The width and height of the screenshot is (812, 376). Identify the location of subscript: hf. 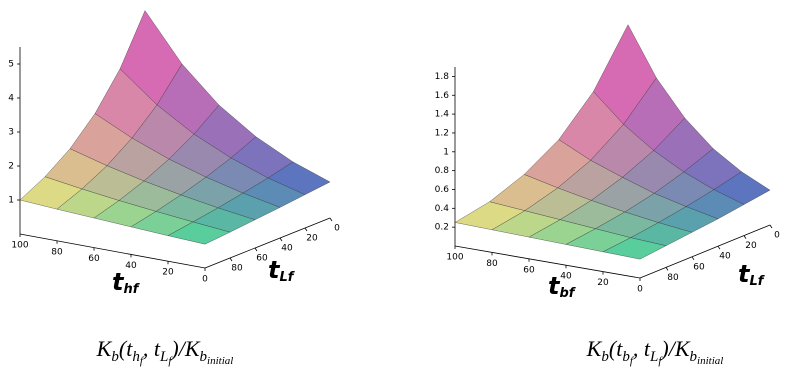
(130, 289).